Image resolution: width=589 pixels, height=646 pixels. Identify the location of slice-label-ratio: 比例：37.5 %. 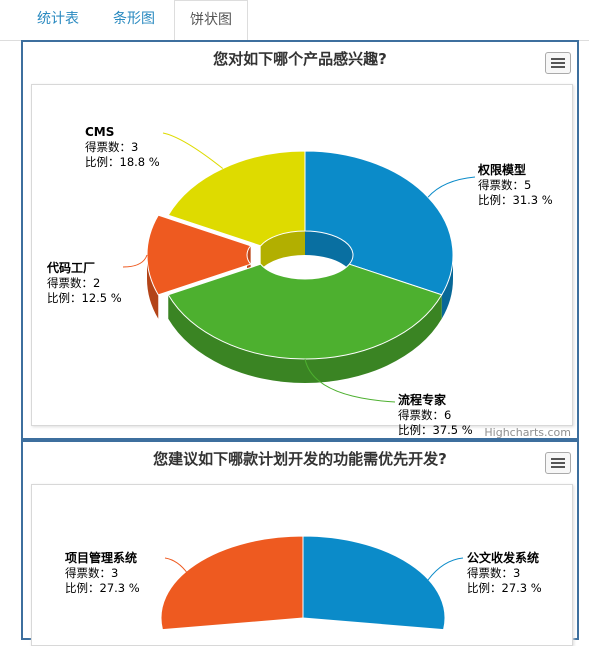
(435, 430).